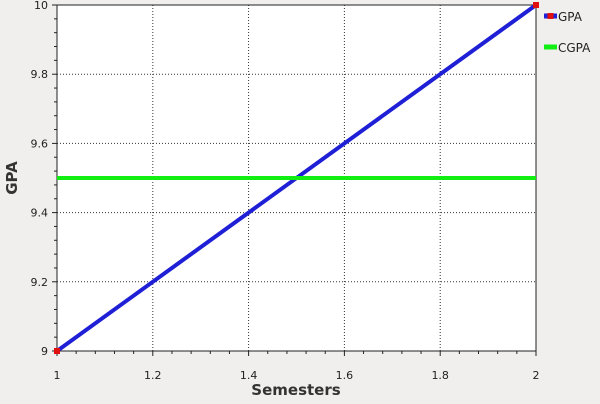 This screenshot has width=600, height=404. I want to click on y-tick-label: 9.4, so click(40, 213).